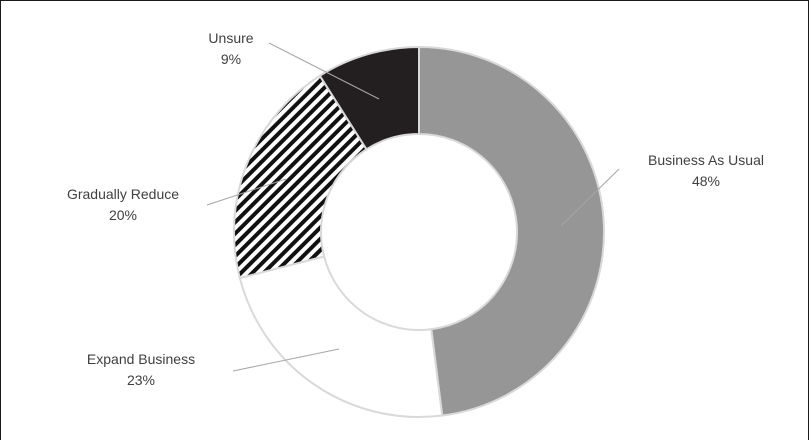 This screenshot has width=811, height=440. I want to click on label-unsure: Unsure 9%, so click(230, 48).